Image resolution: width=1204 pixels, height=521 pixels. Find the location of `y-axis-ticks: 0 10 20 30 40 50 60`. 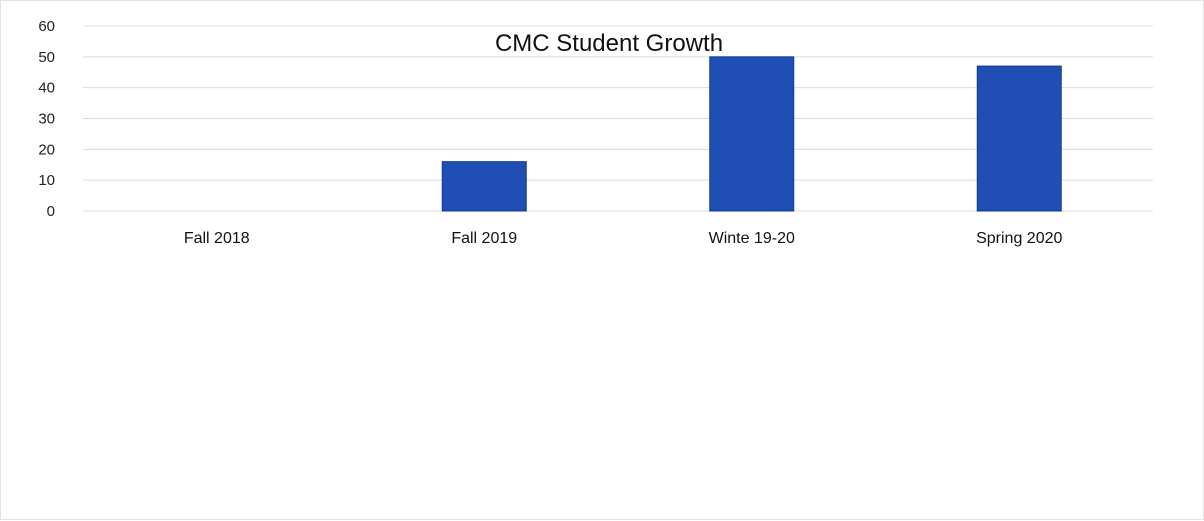

y-axis-ticks: 0 10 20 30 40 50 60 is located at coordinates (46, 119).